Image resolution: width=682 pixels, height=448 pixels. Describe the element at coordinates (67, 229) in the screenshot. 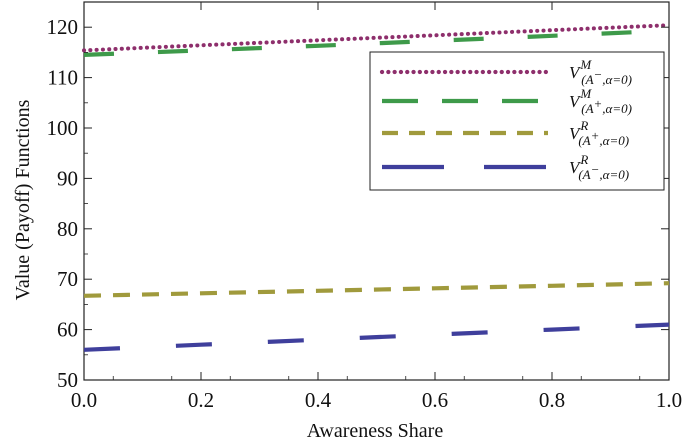

I see `y-tick-label: 80` at that location.